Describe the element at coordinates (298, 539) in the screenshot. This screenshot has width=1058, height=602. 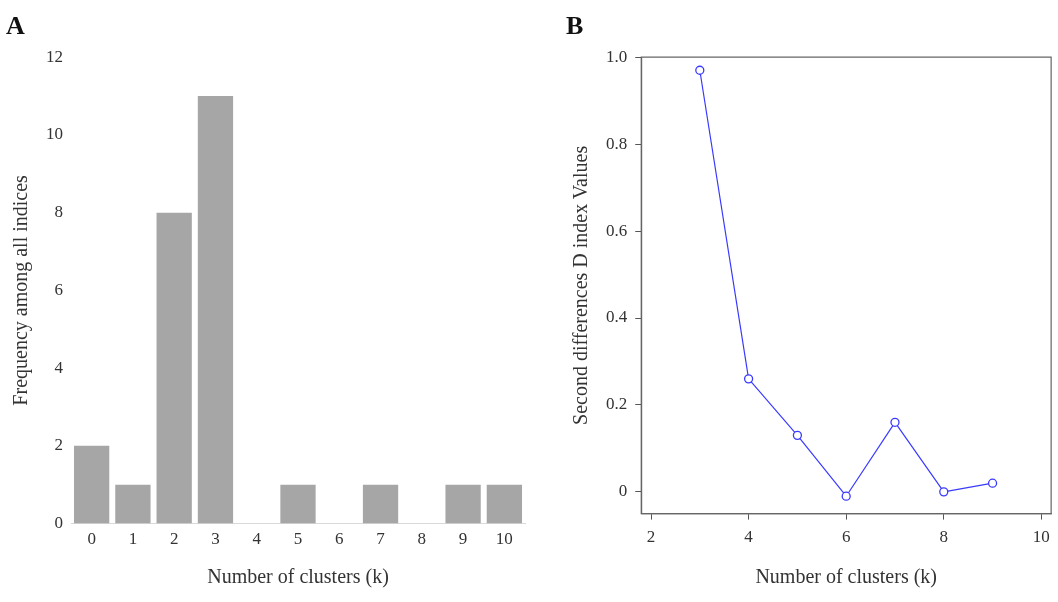
I see `x-tick-label: 5` at that location.